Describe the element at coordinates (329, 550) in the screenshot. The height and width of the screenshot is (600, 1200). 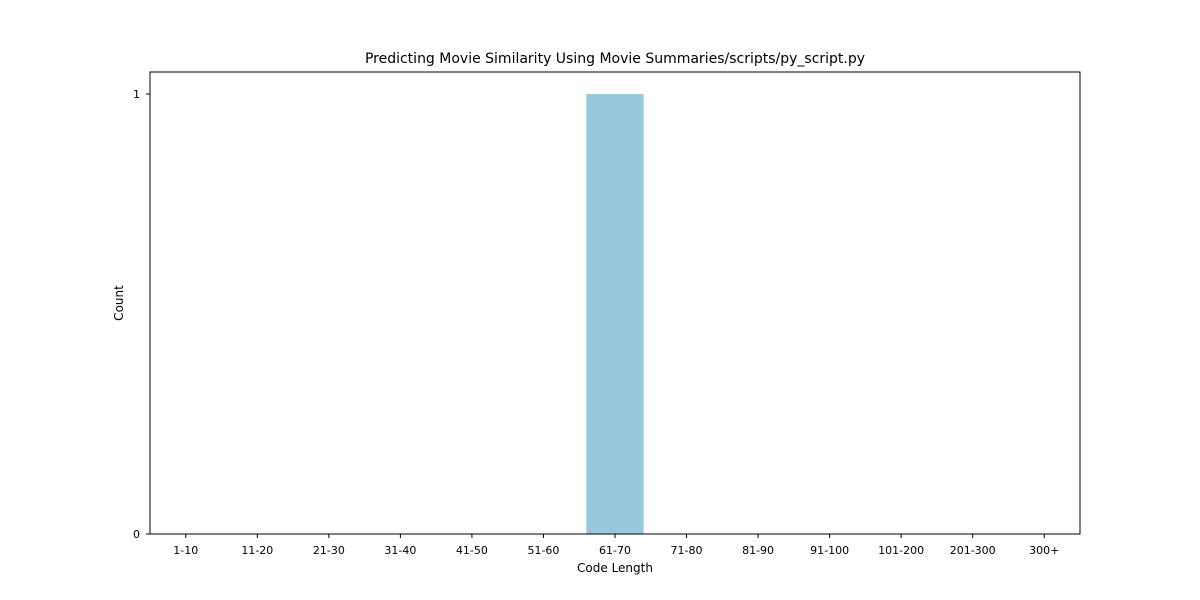
I see `x-tick-label: 21-30` at that location.